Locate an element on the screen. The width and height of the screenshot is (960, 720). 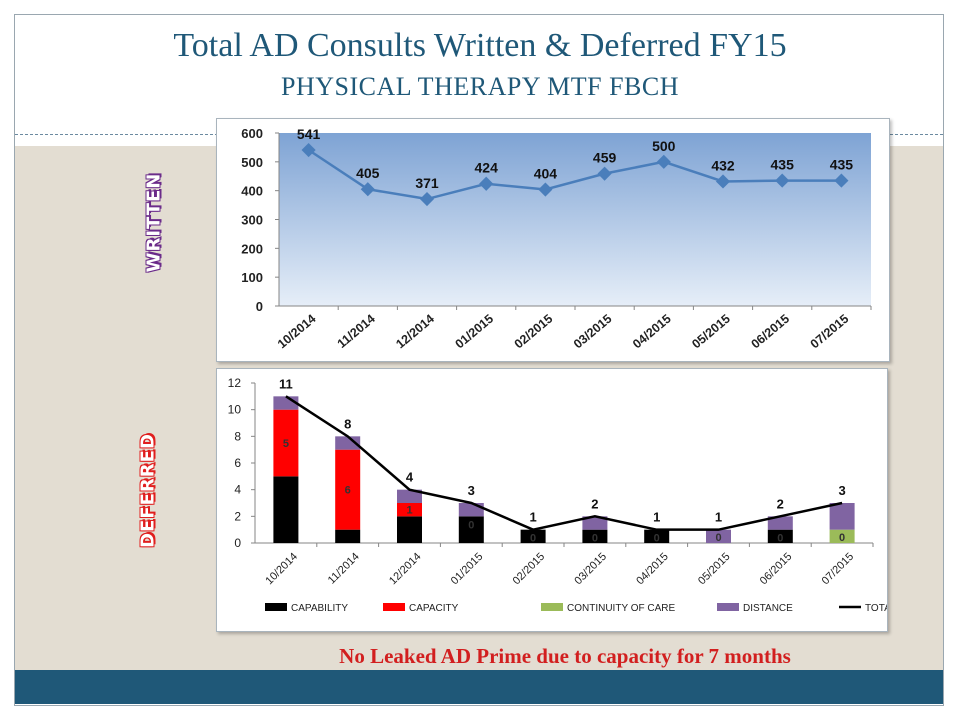
total-label: 11 is located at coordinates (286, 383).